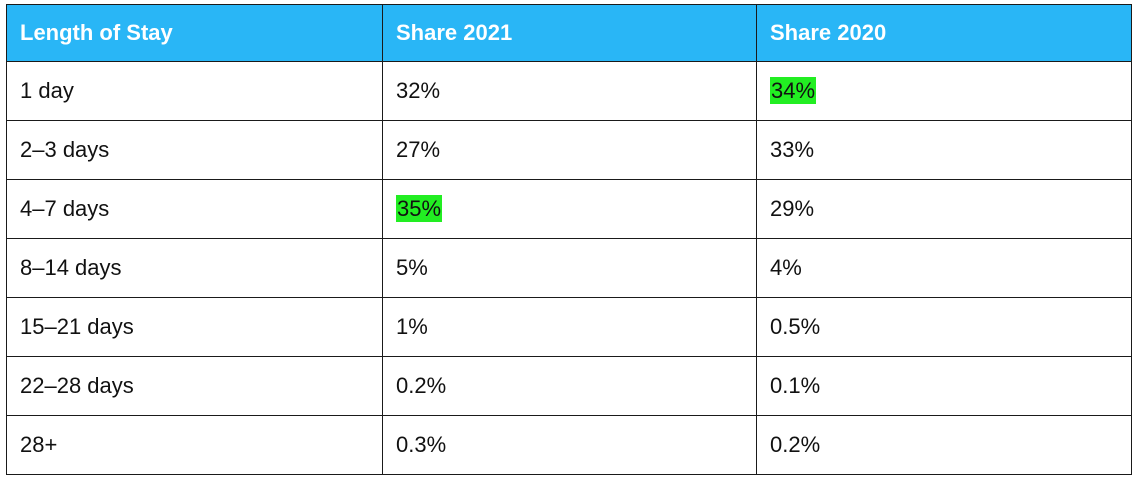 Image resolution: width=1140 pixels, height=486 pixels. Describe the element at coordinates (194, 268) in the screenshot. I see `cell-stay: 8–14 days` at that location.